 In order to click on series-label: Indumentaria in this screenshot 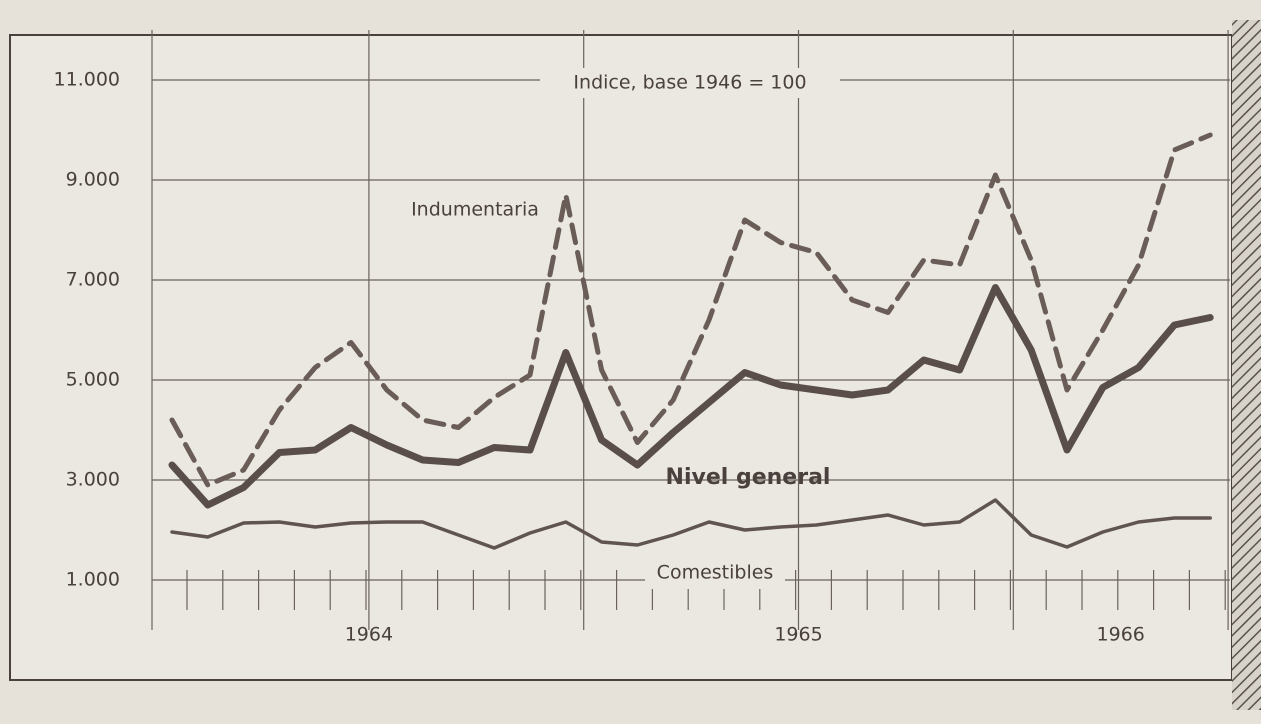, I will do `click(475, 210)`.